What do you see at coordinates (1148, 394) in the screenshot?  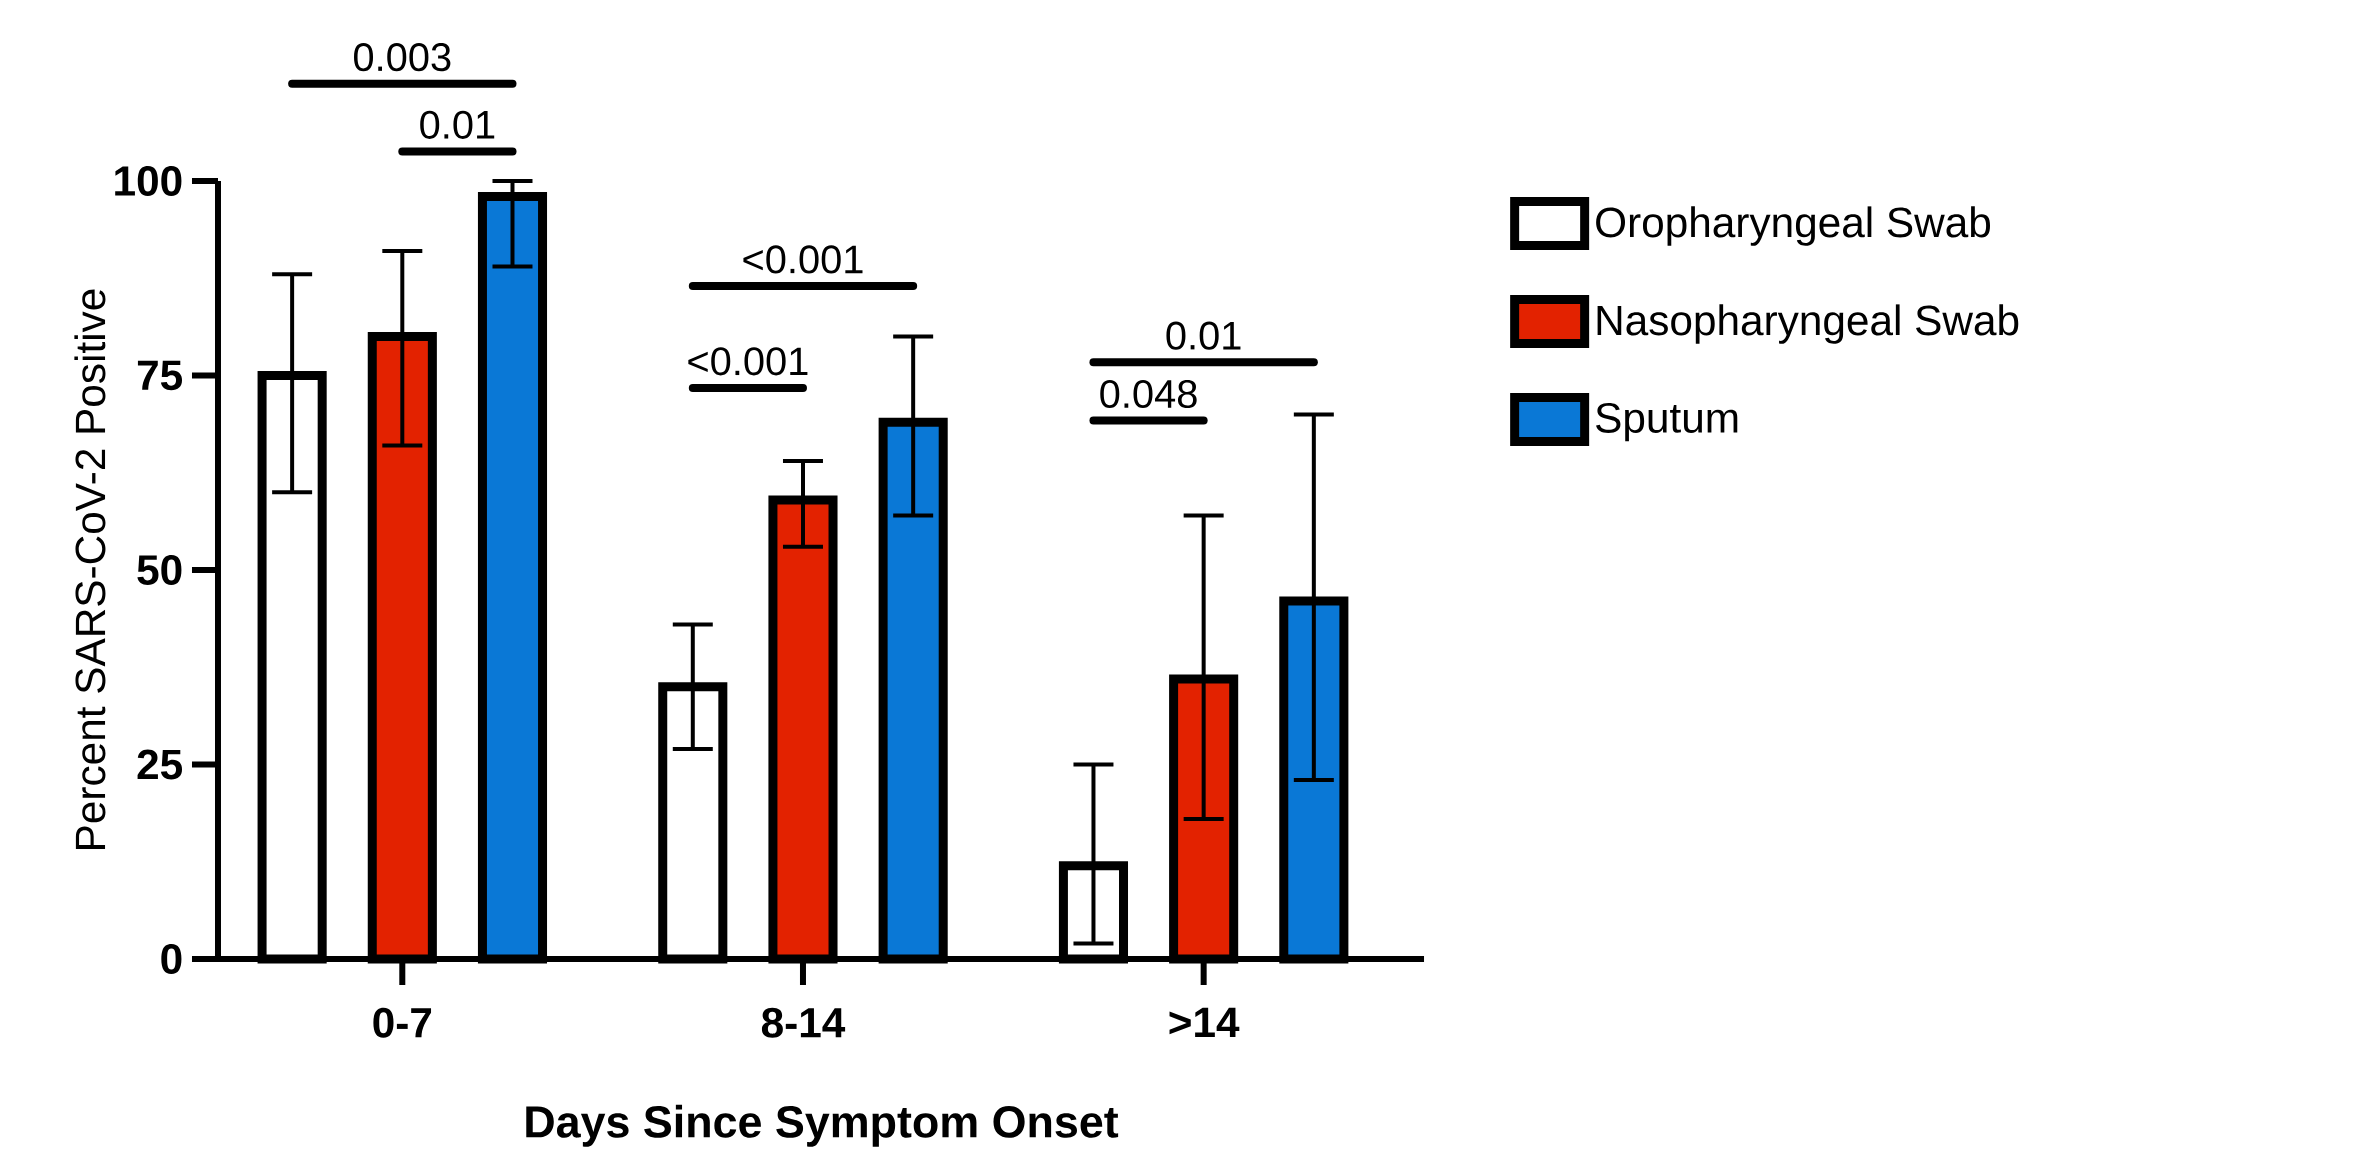 I see `annotation: 0.048` at bounding box center [1148, 394].